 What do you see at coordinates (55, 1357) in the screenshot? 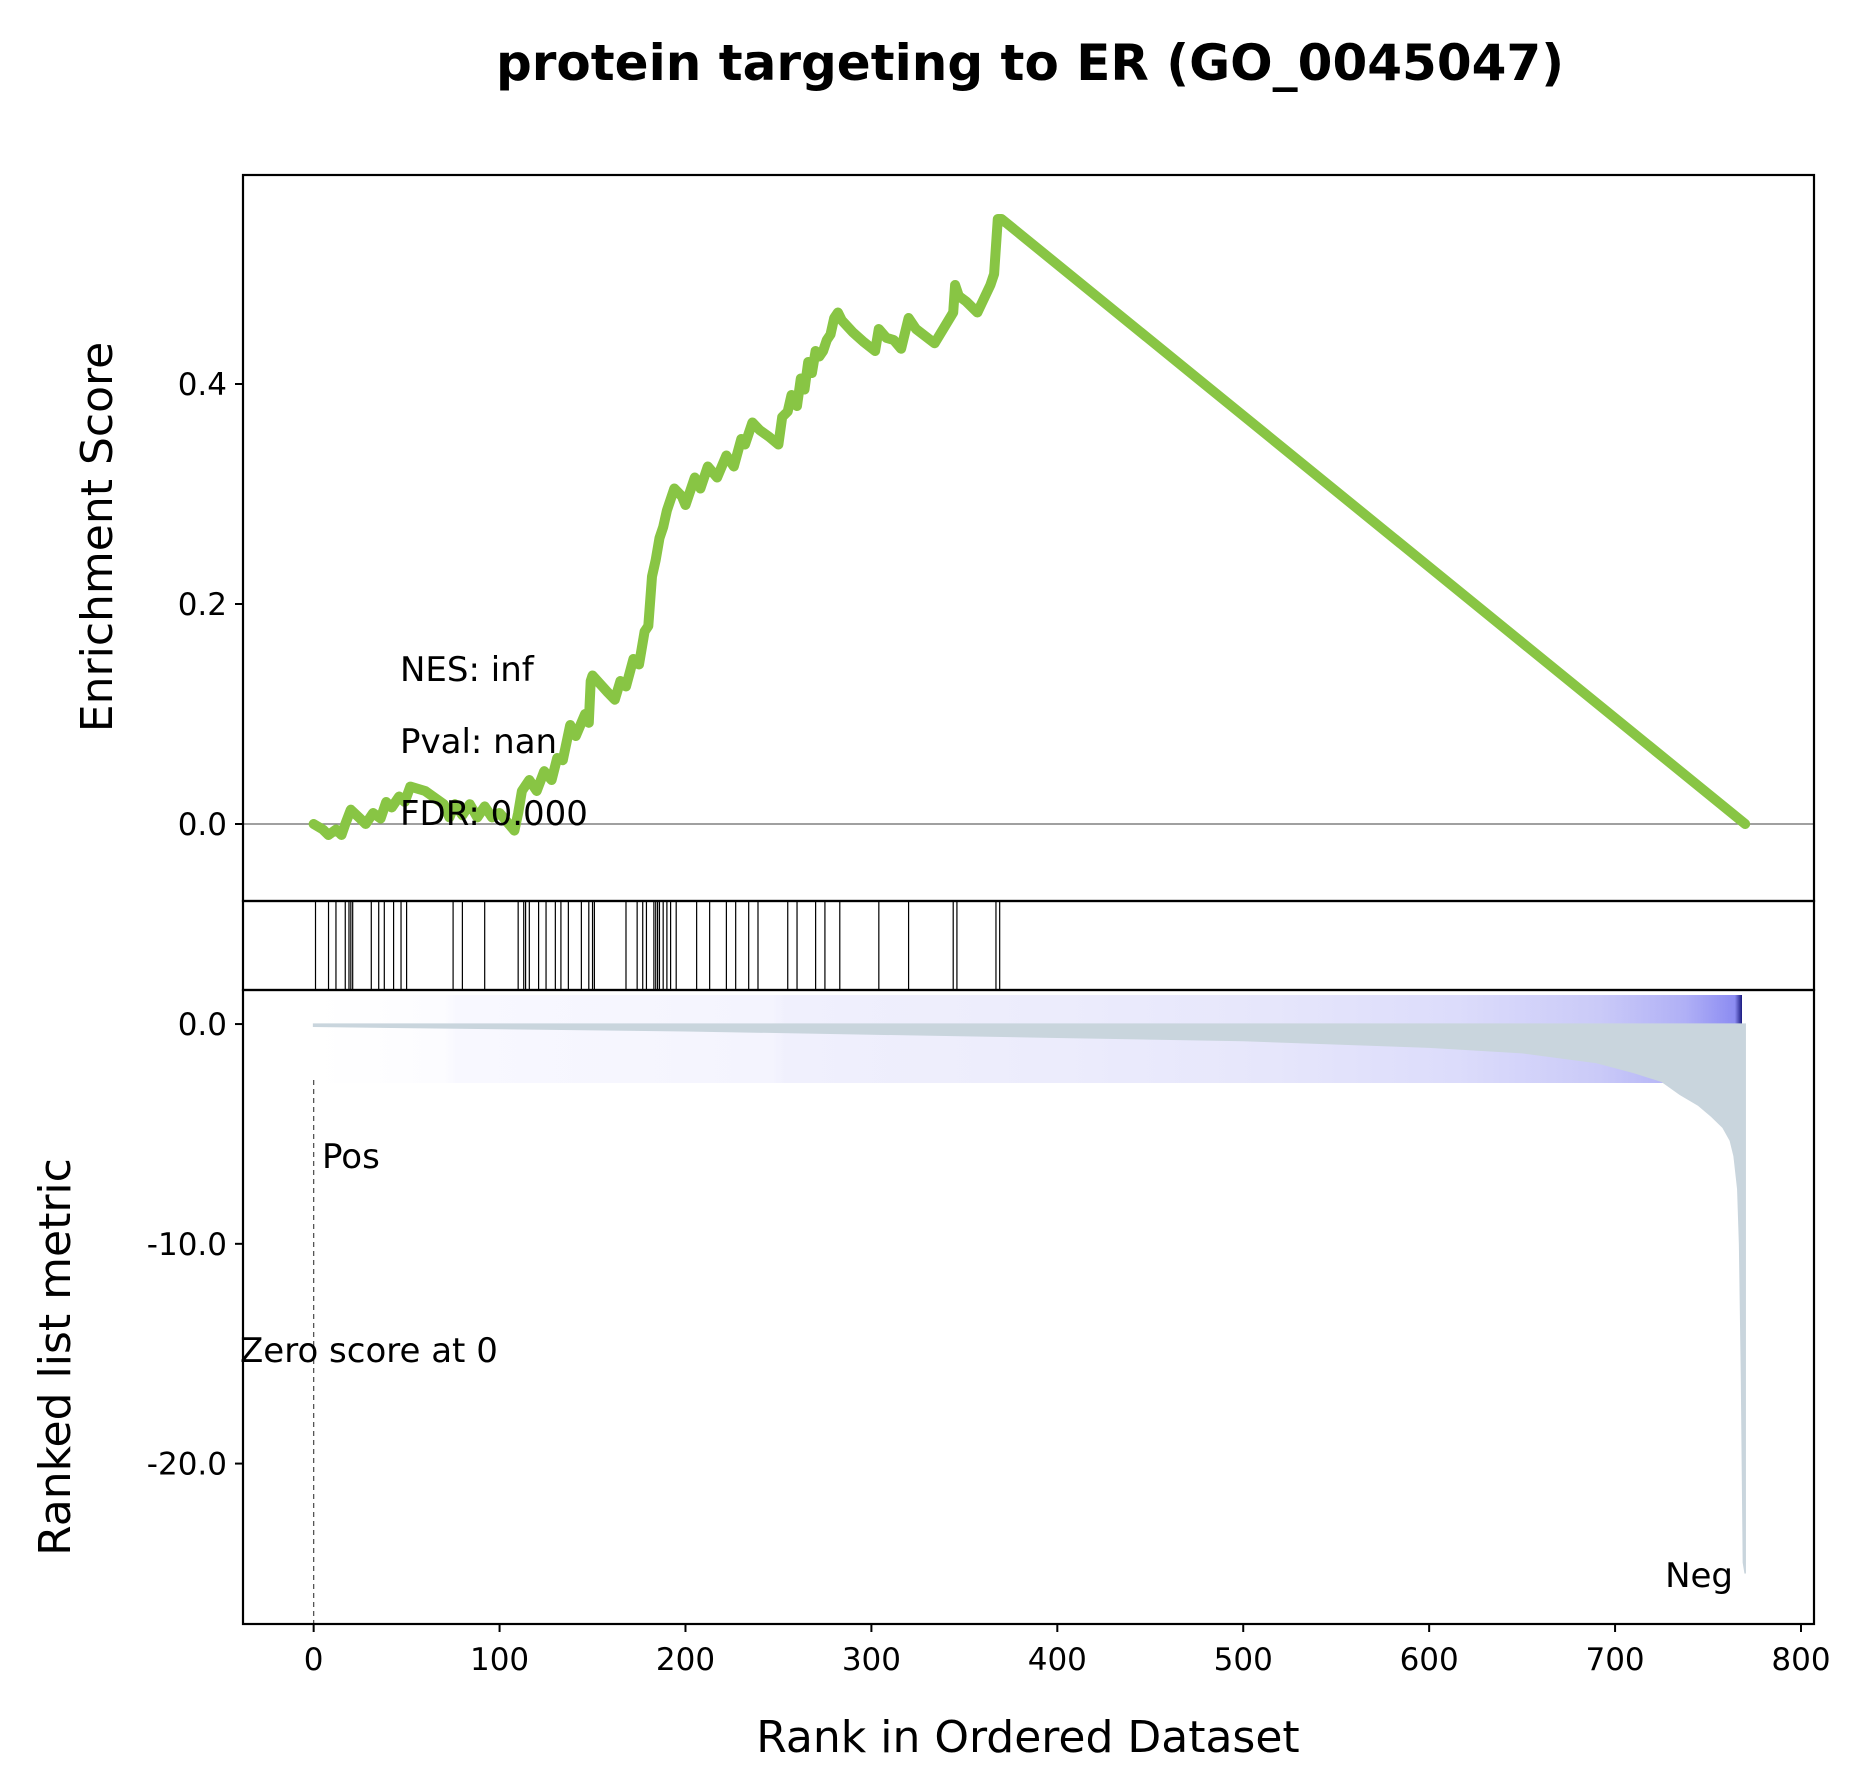
I see `rm-y-axis-label: Ranked list metric` at bounding box center [55, 1357].